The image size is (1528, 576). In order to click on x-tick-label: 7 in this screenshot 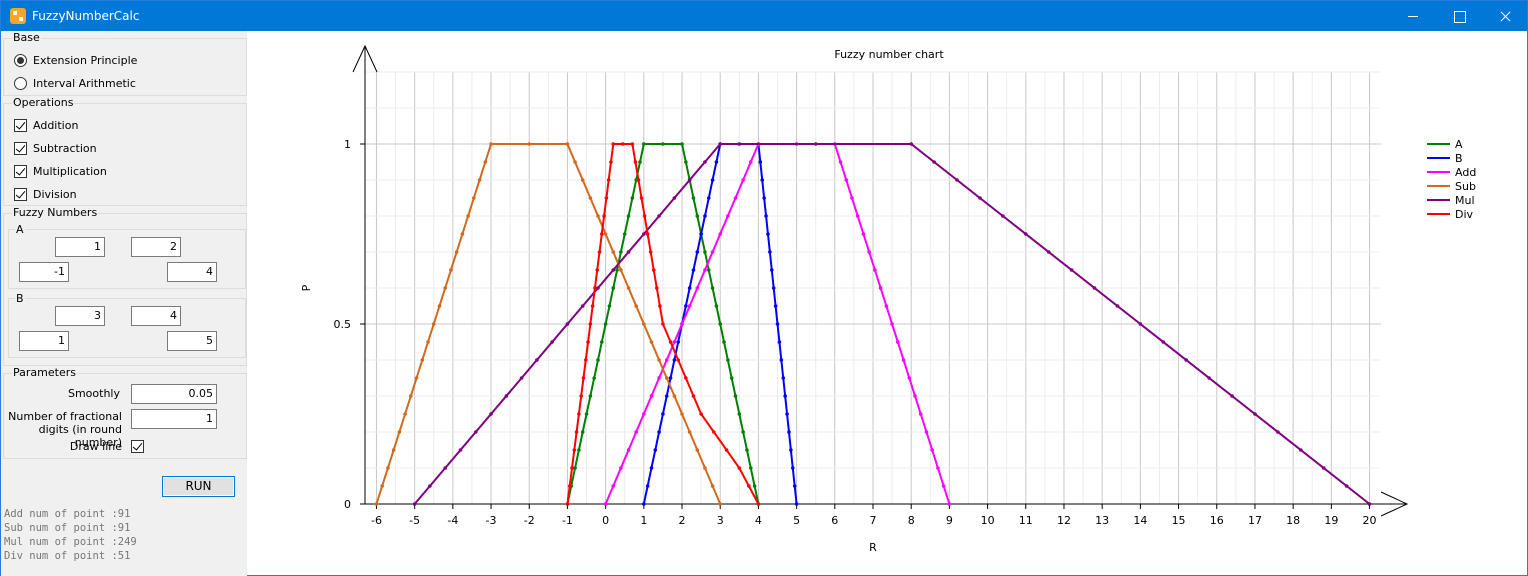, I will do `click(873, 520)`.